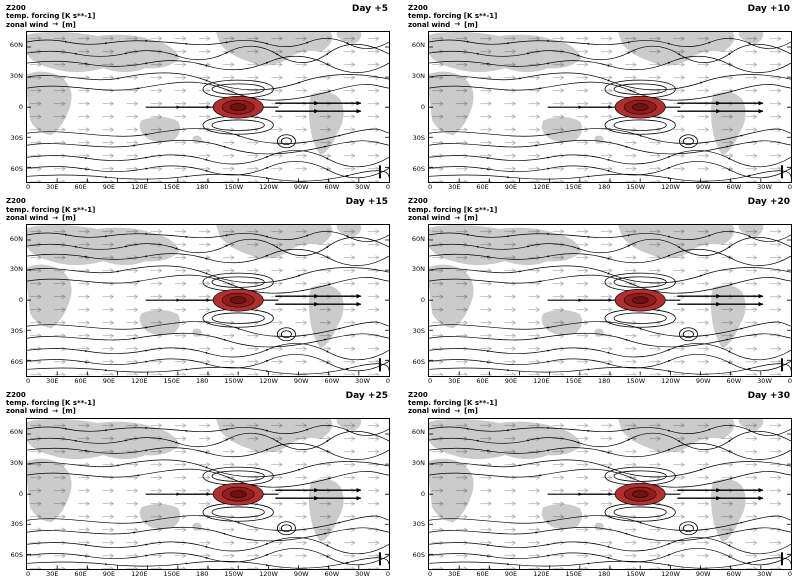 This screenshot has height=586, width=800. Describe the element at coordinates (768, 395) in the screenshot. I see `day-label: Day +30` at that location.